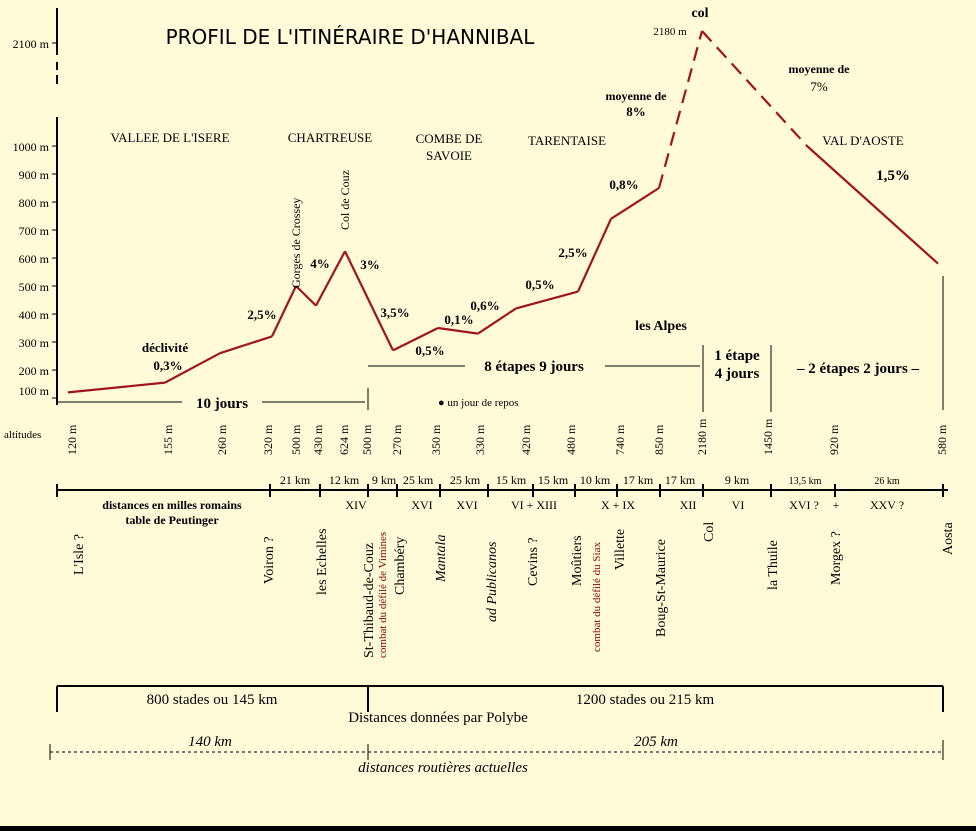  What do you see at coordinates (577, 560) in the screenshot?
I see `place-name: Moûtiers` at bounding box center [577, 560].